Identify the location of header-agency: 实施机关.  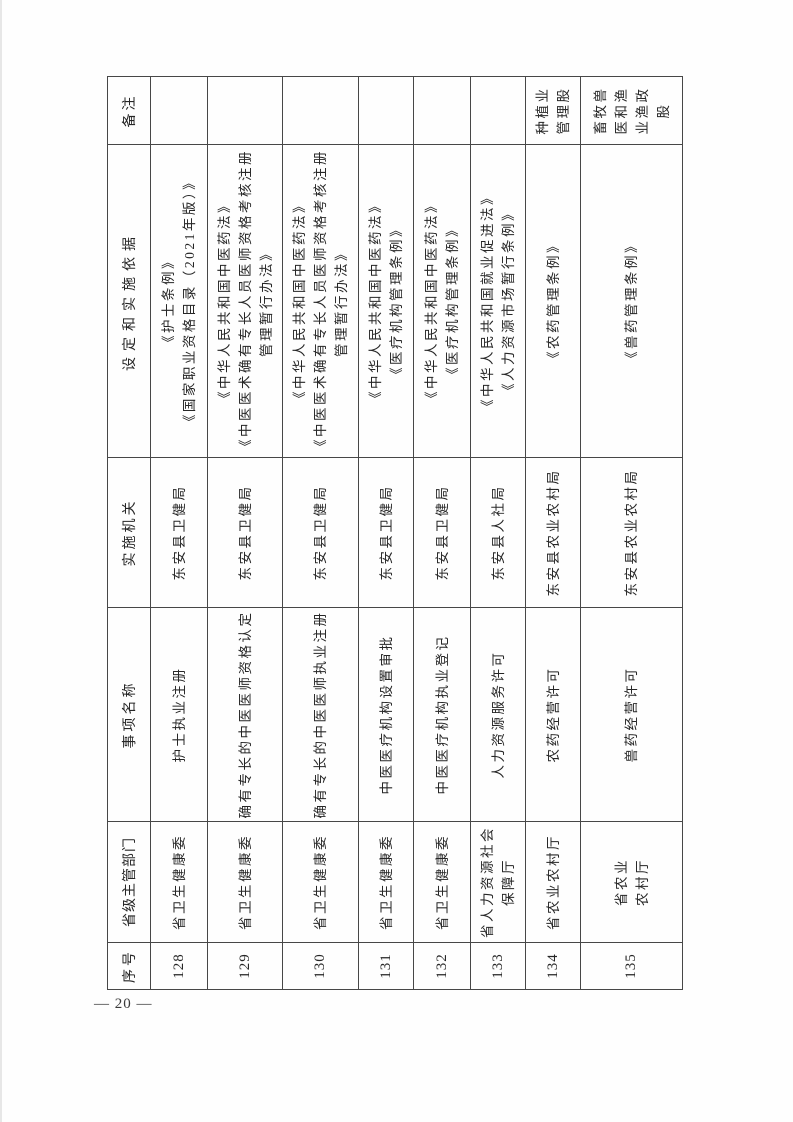
(129, 532).